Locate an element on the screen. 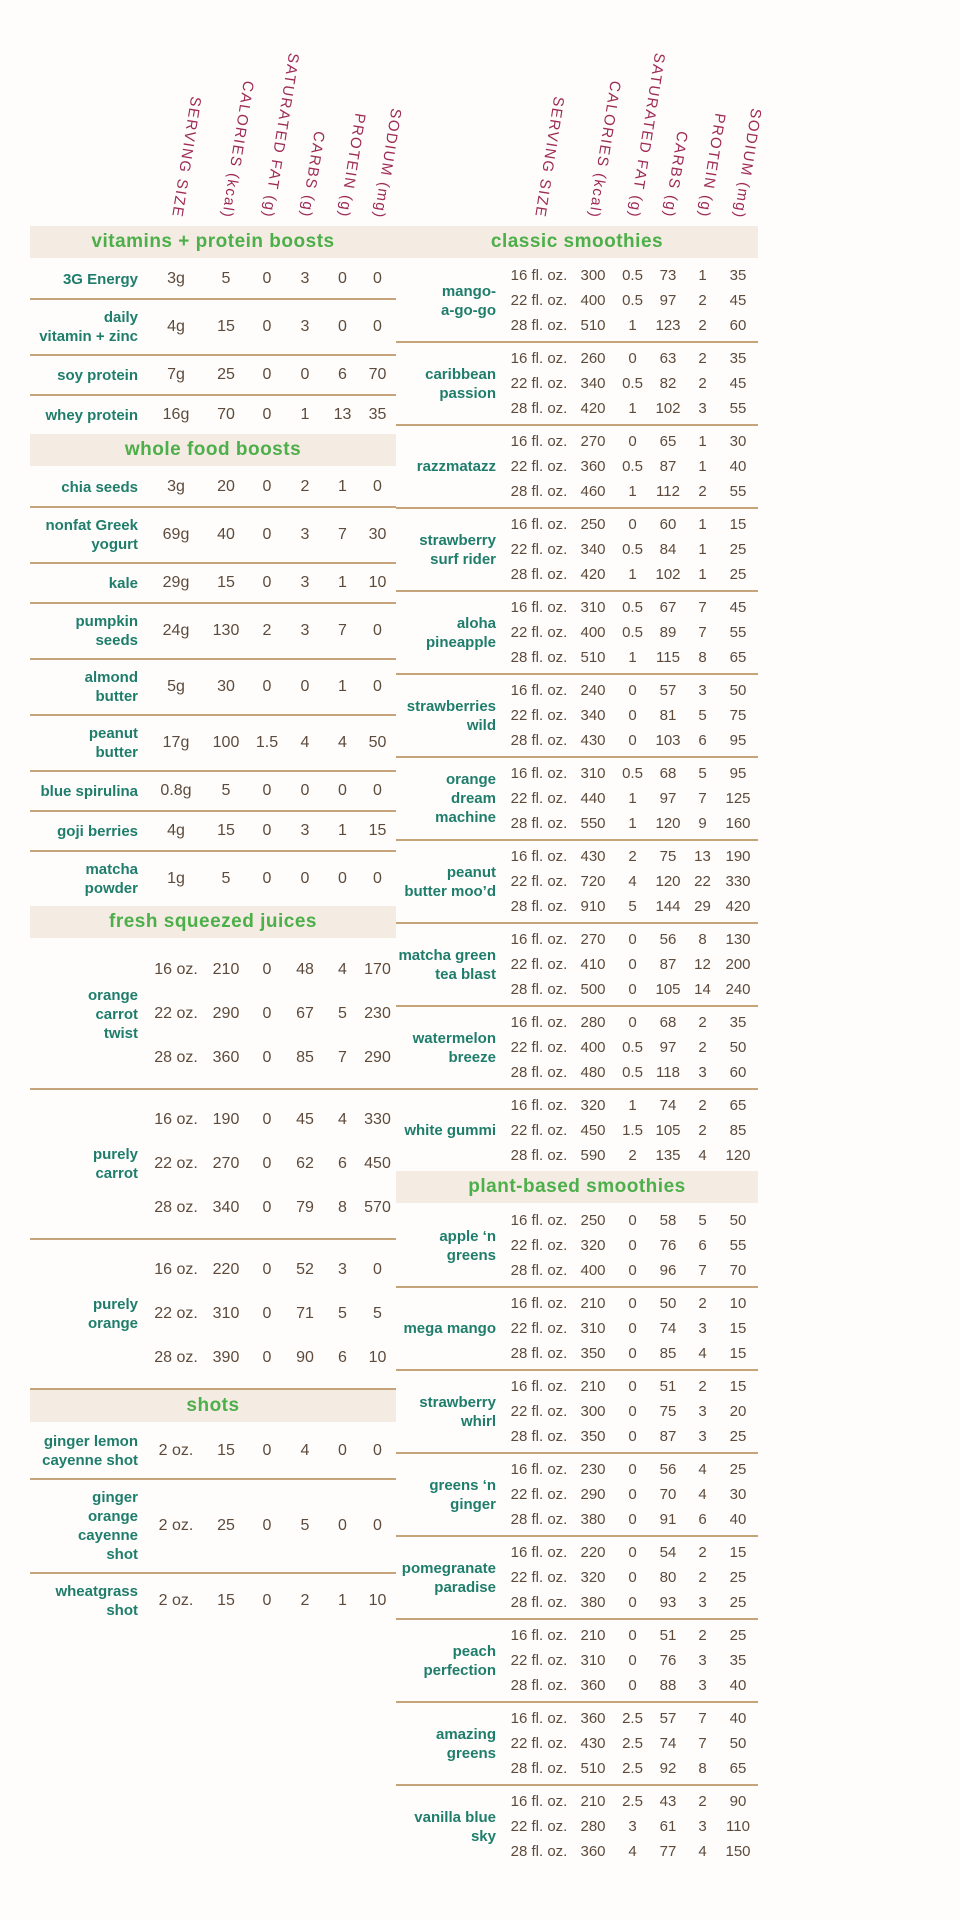 Image resolution: width=960 pixels, height=1920 pixels. carbs-value: 90 is located at coordinates (305, 1357).